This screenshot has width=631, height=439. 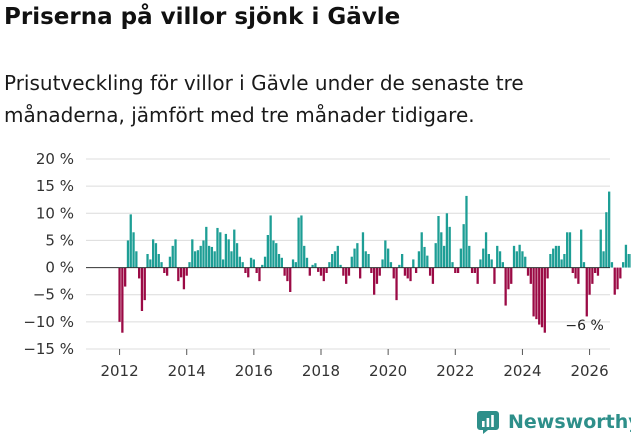 What do you see at coordinates (321, 371) in the screenshot?
I see `x-tick-label: 2018` at bounding box center [321, 371].